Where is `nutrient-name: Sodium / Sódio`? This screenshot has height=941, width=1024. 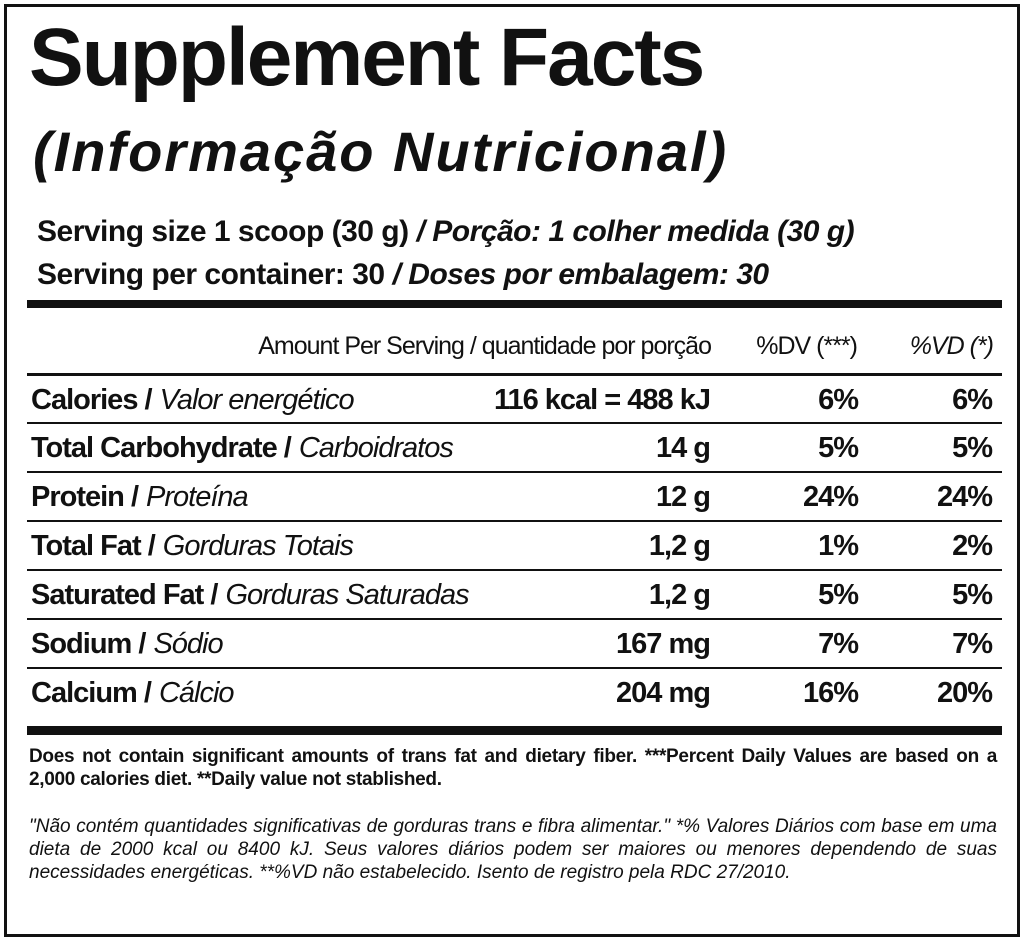
nutrient-name: Sodium / Sódio is located at coordinates (127, 644).